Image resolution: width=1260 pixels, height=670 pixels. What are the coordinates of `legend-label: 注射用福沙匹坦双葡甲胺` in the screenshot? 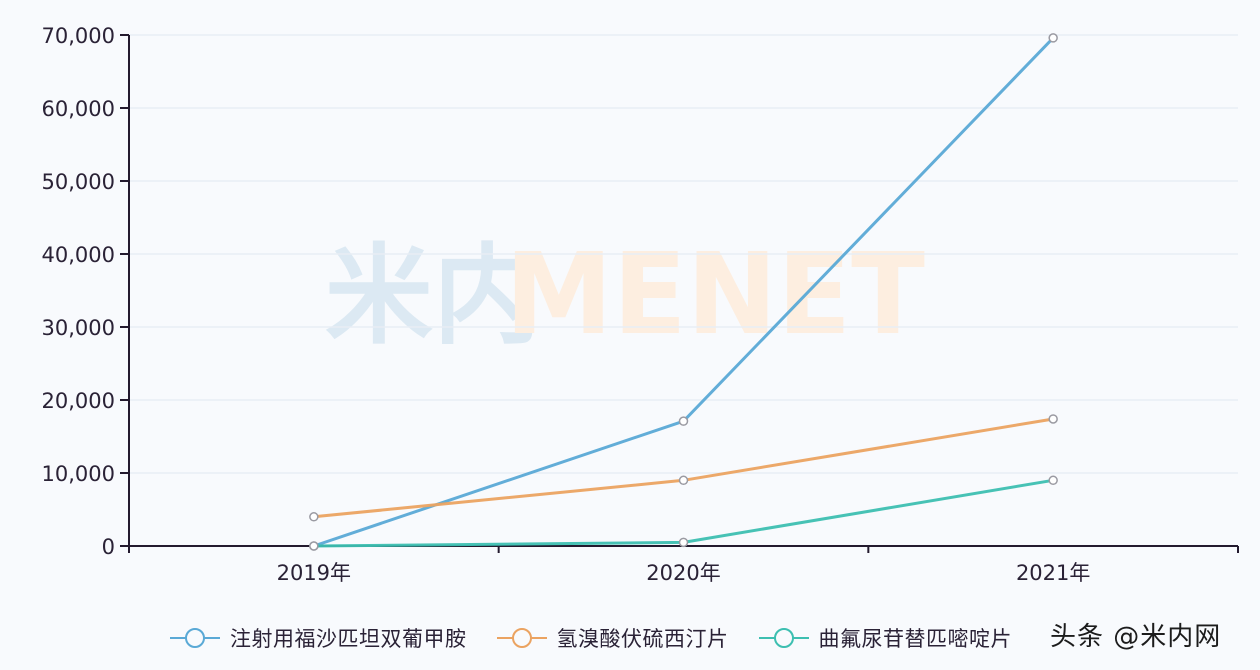 It's located at (348, 639).